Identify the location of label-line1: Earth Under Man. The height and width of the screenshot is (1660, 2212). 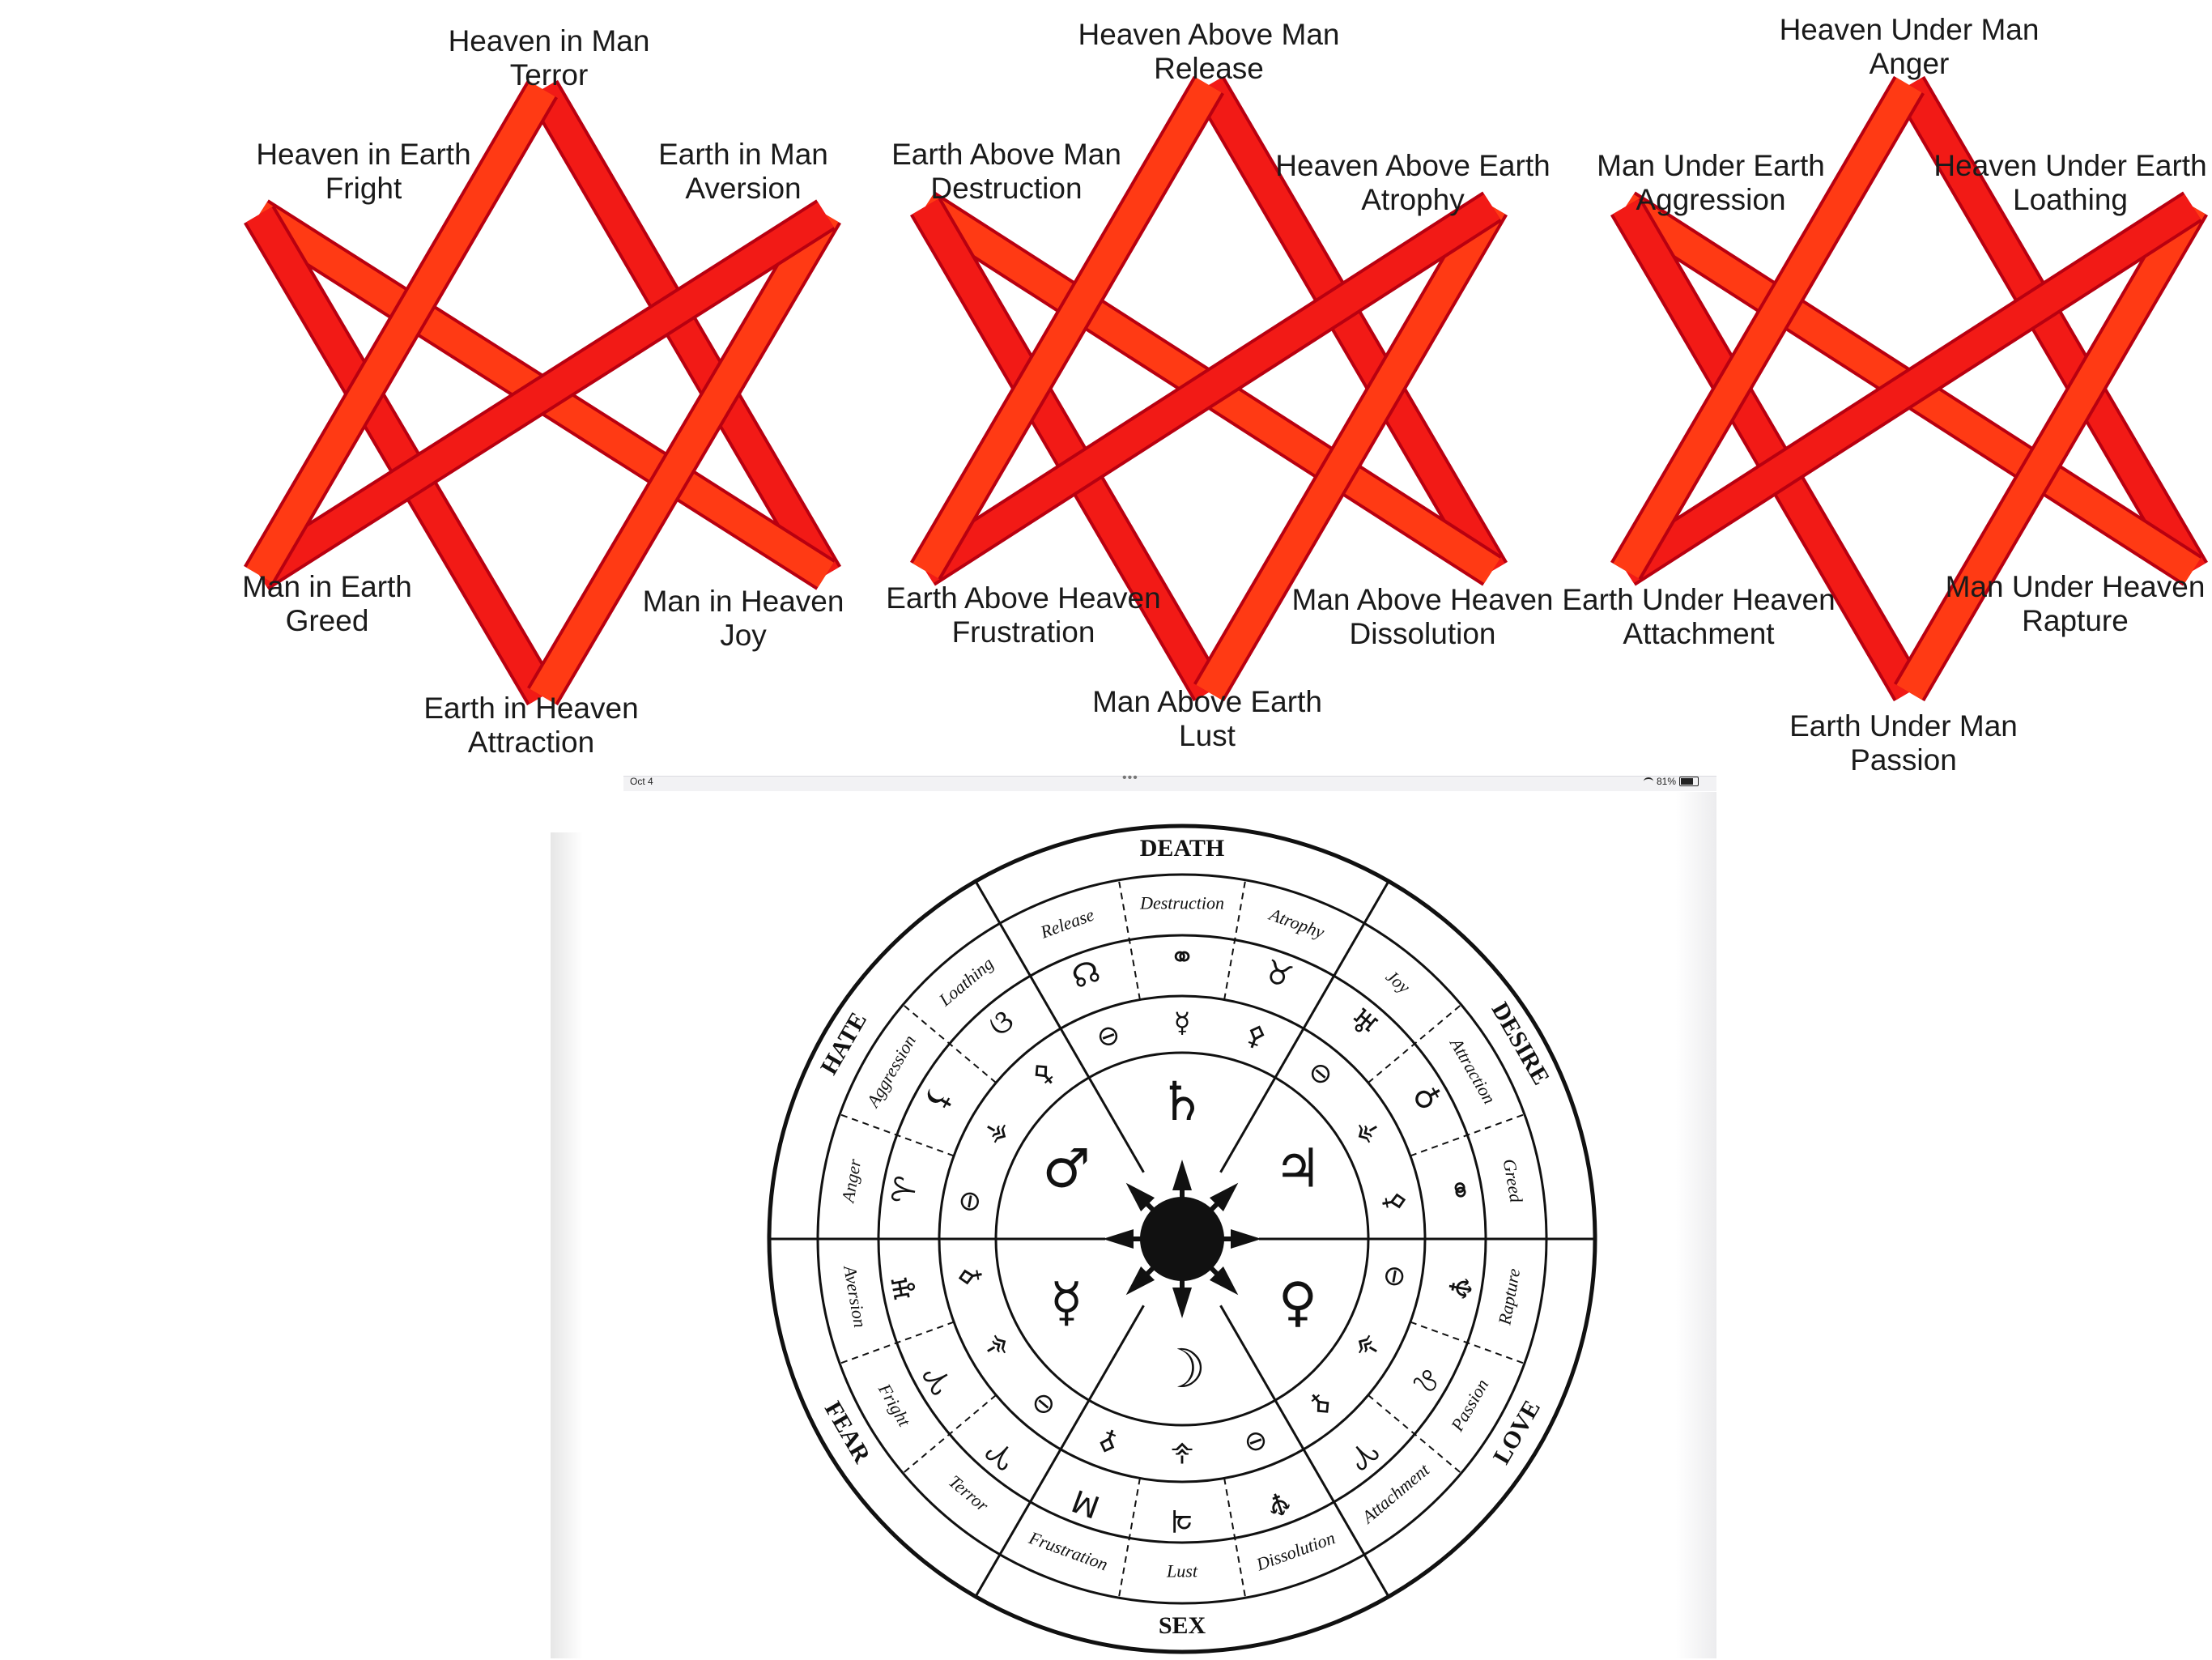
(1904, 726).